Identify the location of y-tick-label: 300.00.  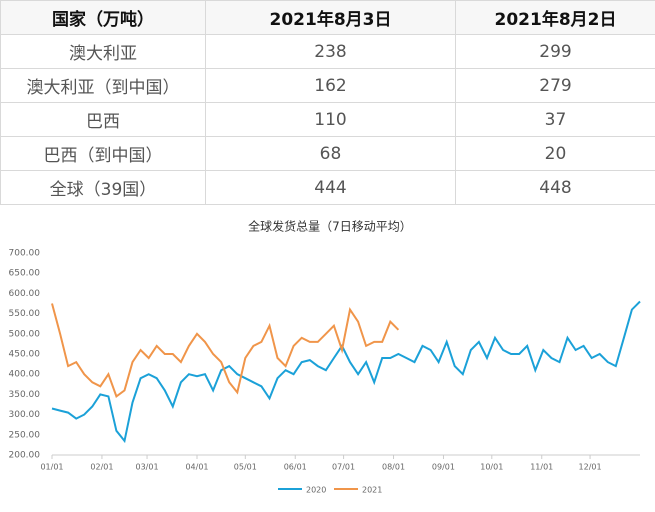
(25, 415).